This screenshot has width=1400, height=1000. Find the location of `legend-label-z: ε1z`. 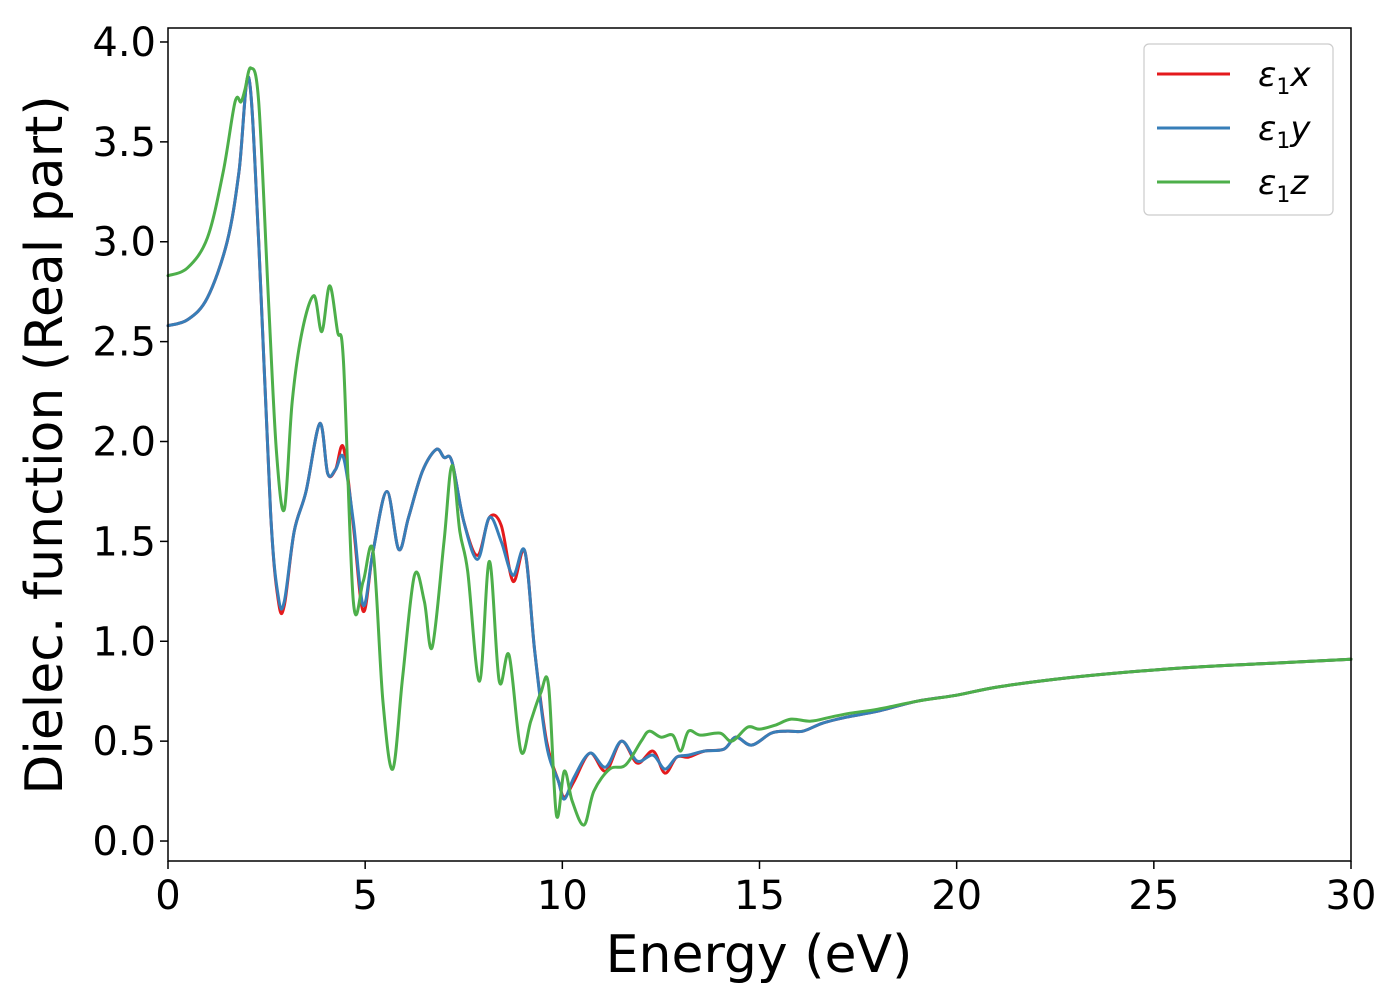

legend-label-z: ε1z is located at coordinates (1283, 185).